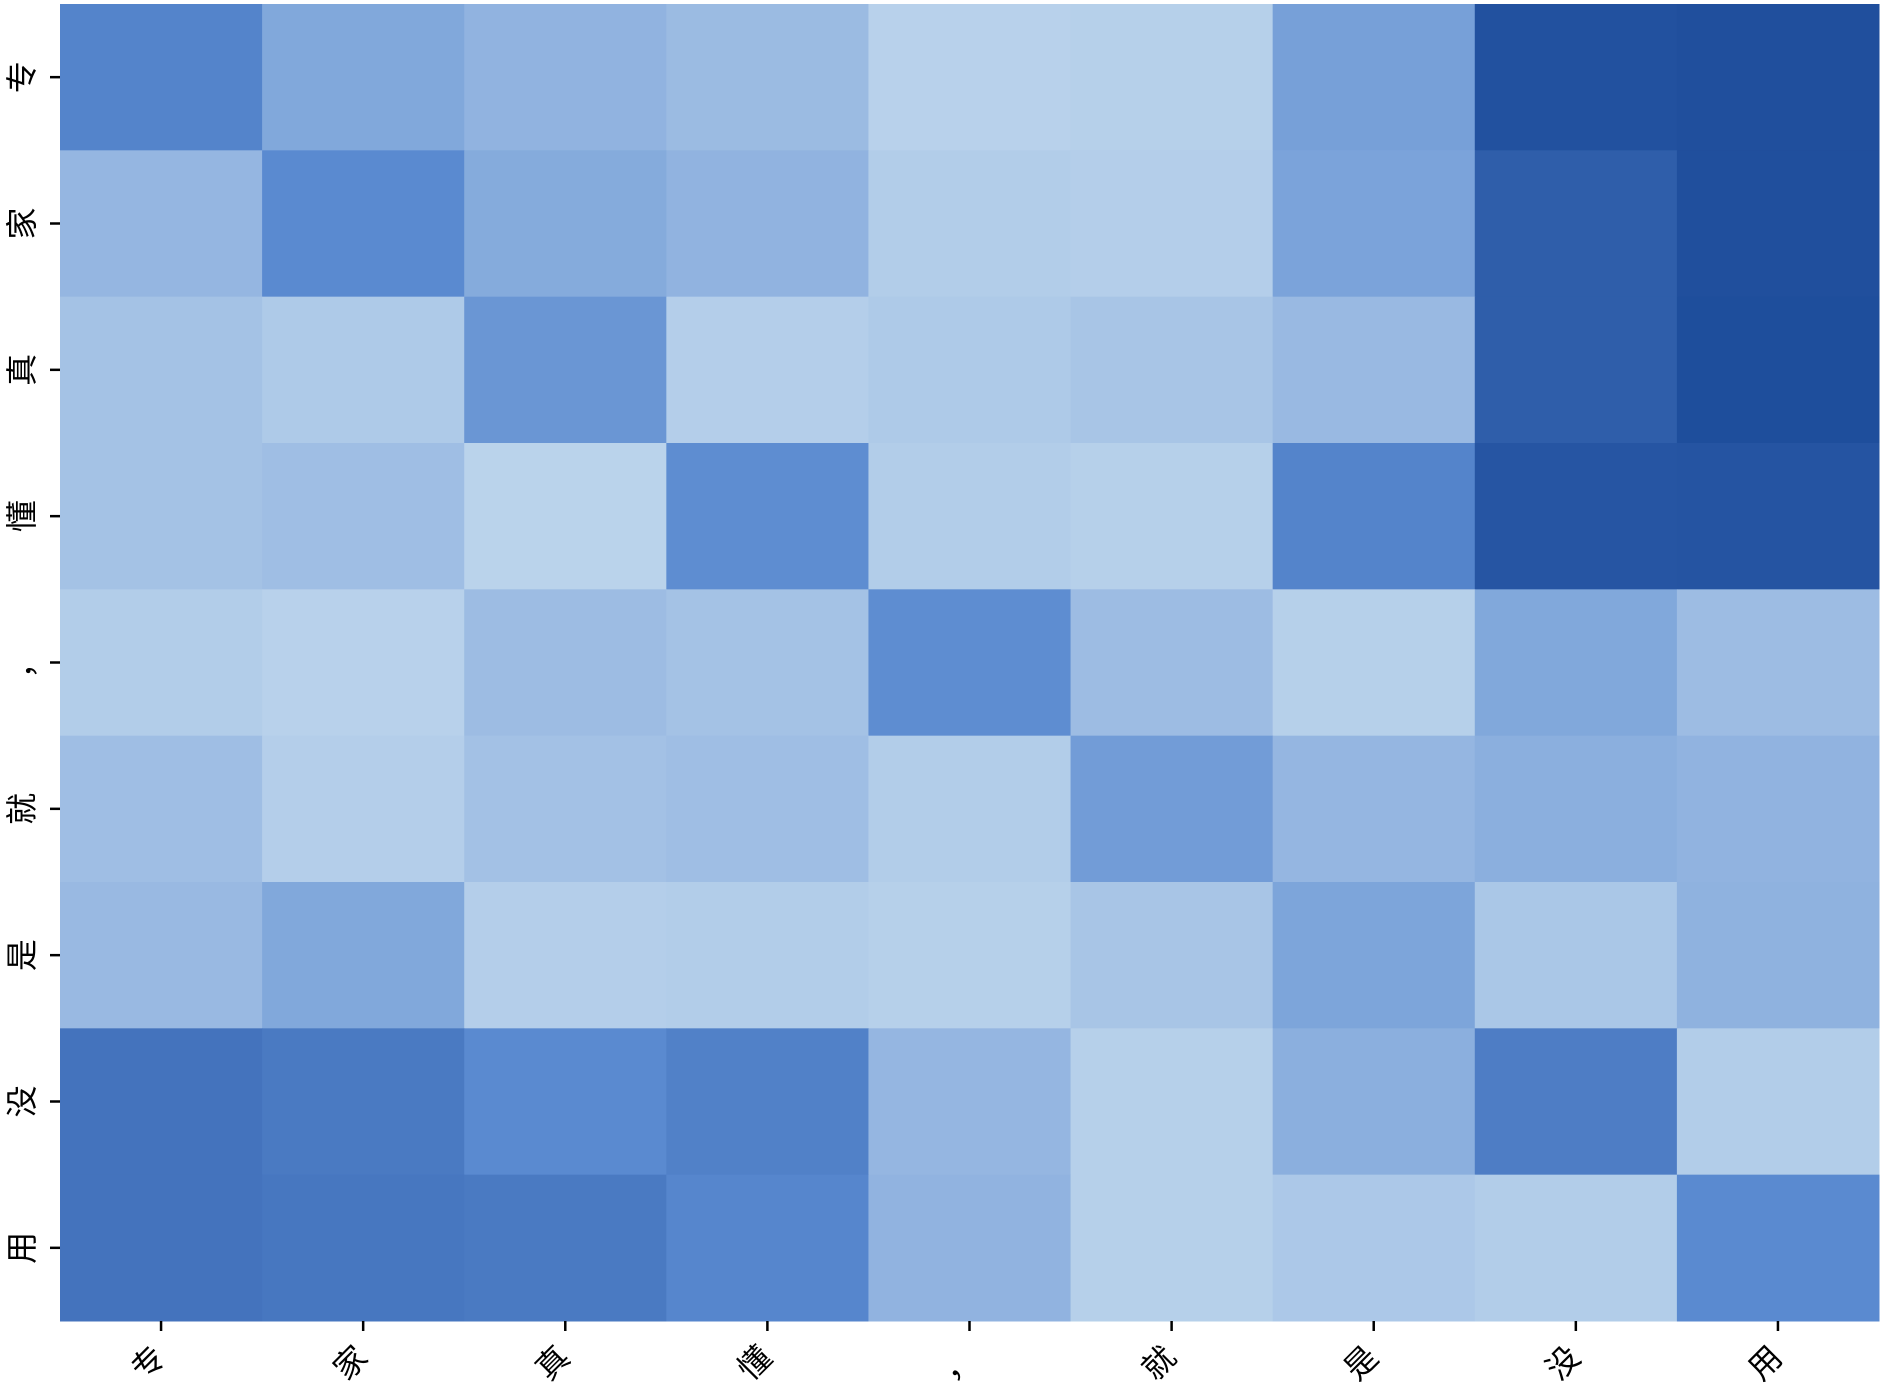 The height and width of the screenshot is (1397, 1883). What do you see at coordinates (351, 1363) in the screenshot?
I see `x-tick-label: 家` at bounding box center [351, 1363].